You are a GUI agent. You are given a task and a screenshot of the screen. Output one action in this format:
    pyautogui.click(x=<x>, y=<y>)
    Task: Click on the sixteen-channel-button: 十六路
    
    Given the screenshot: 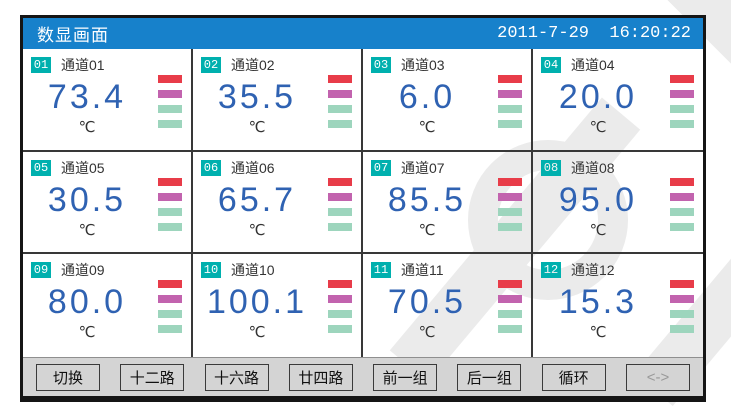 What is the action you would take?
    pyautogui.click(x=236, y=377)
    